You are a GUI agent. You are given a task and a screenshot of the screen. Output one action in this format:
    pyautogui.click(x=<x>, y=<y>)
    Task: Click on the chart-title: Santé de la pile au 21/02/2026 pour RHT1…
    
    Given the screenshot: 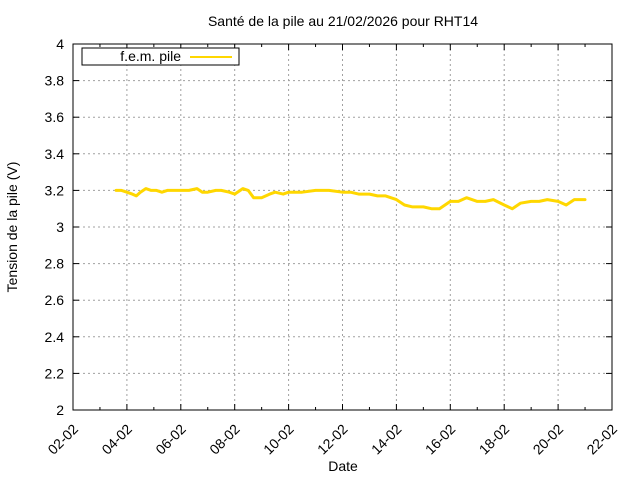 What is the action you would take?
    pyautogui.click(x=343, y=21)
    